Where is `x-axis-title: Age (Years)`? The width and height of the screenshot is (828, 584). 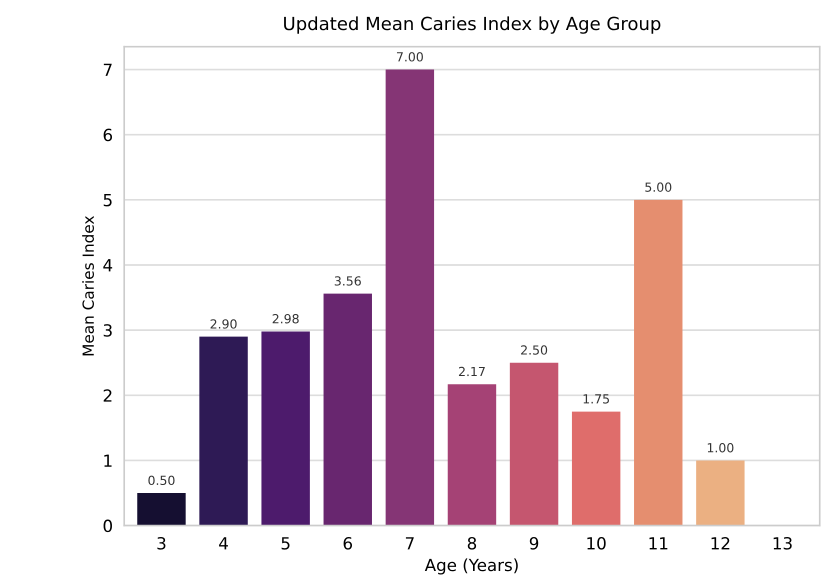 x-axis-title: Age (Years) is located at coordinates (471, 566).